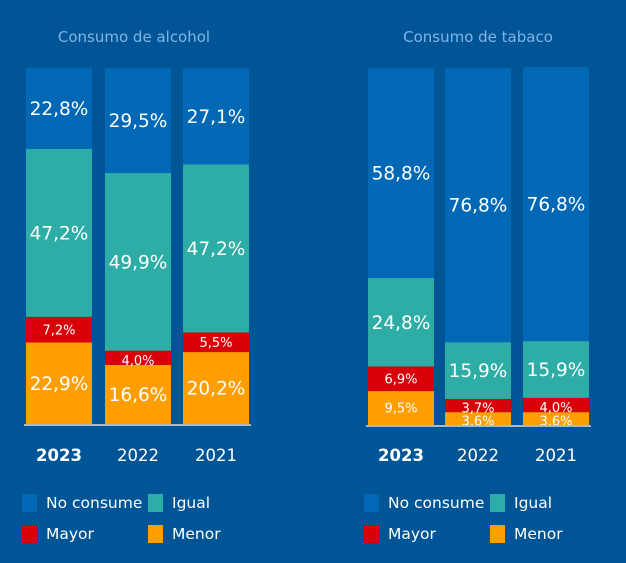 The image size is (626, 563). I want to click on data-label-mayor-2023: 7,2%, so click(58, 330).